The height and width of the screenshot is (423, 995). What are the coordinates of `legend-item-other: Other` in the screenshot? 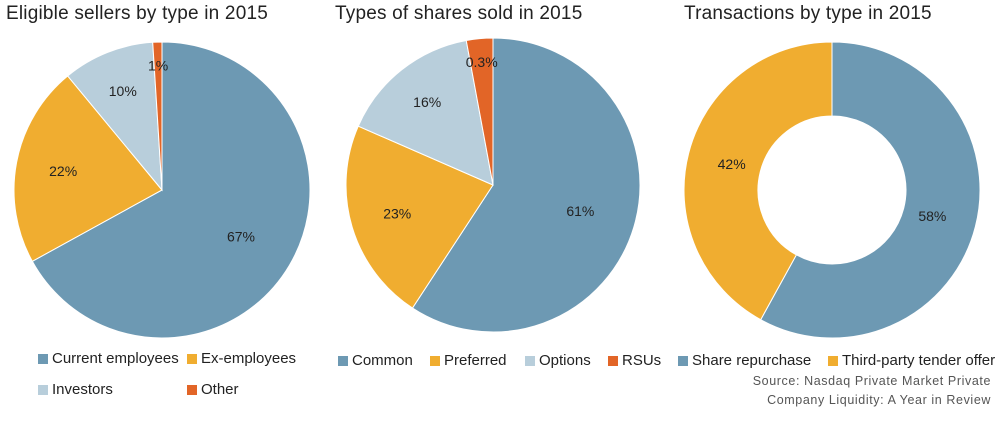 It's located at (213, 389).